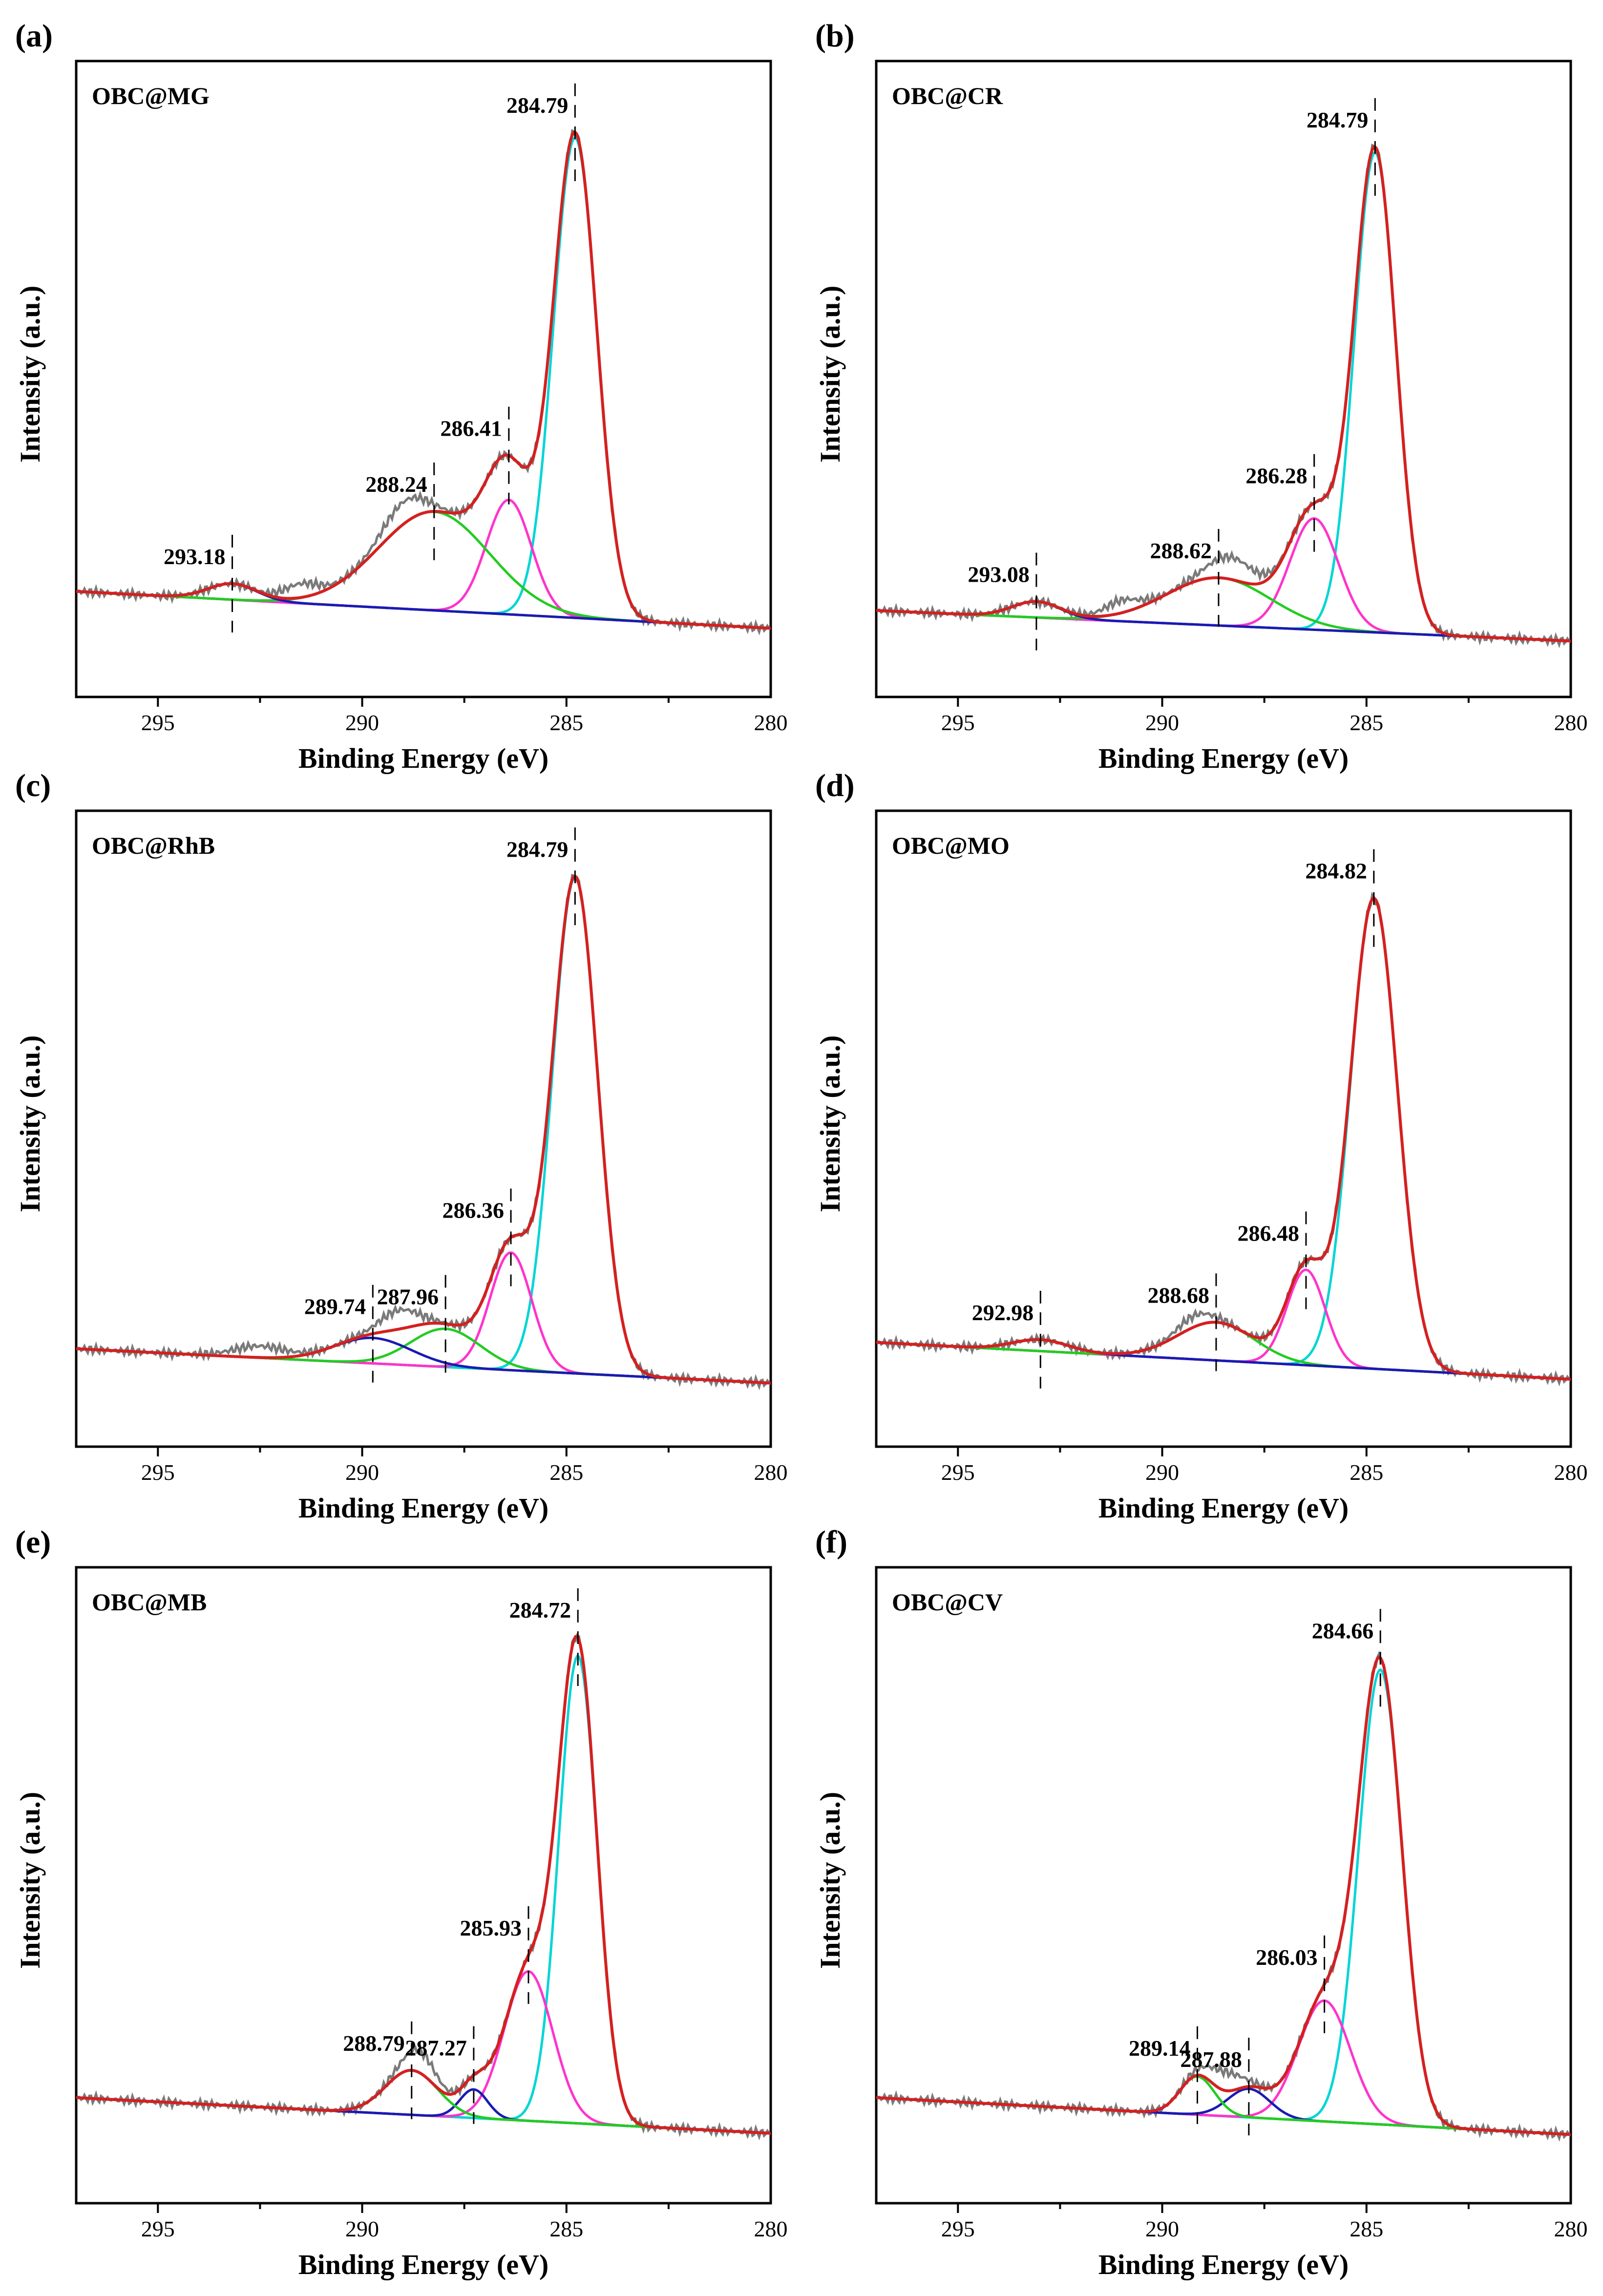  Describe the element at coordinates (396, 484) in the screenshot. I see `peak-label: 288.24` at that location.